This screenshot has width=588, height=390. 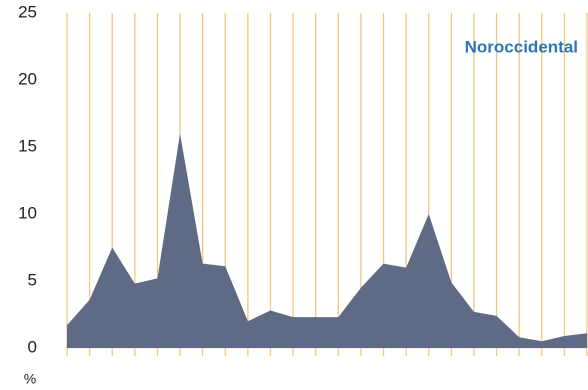 What do you see at coordinates (27, 78) in the screenshot?
I see `y-tick-label: 20` at bounding box center [27, 78].